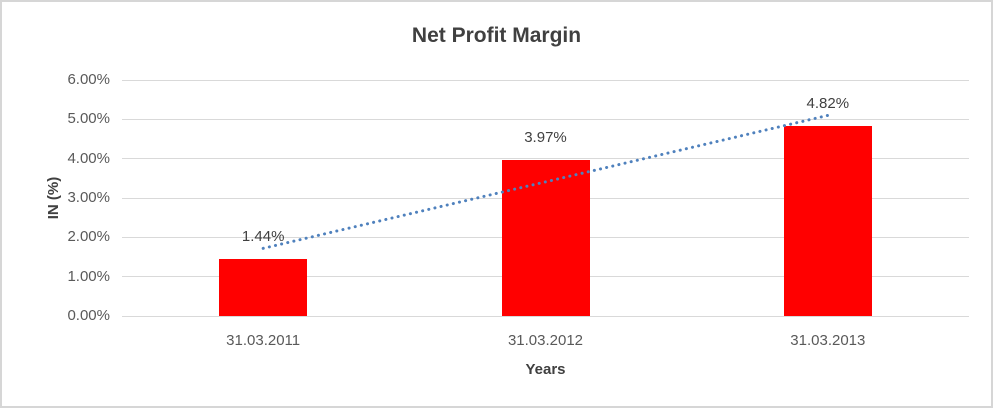  I want to click on y-tick-label: 0.00%, so click(88, 315).